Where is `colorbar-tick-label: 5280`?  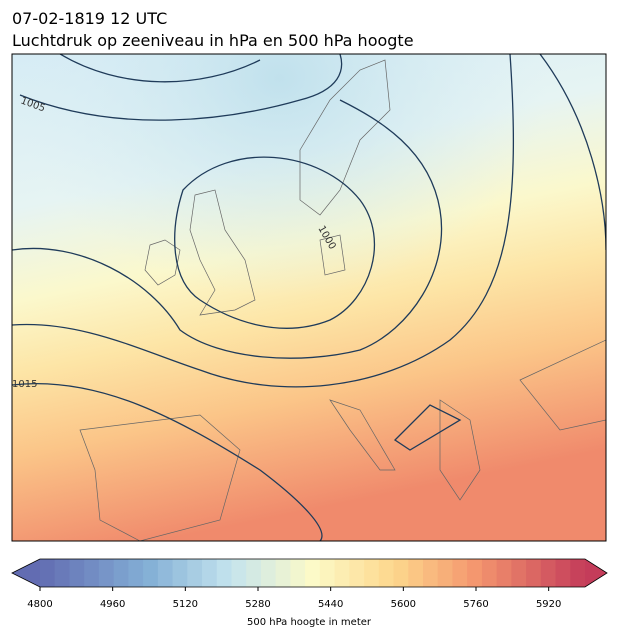
colorbar-tick-label: 5280 is located at coordinates (257, 604).